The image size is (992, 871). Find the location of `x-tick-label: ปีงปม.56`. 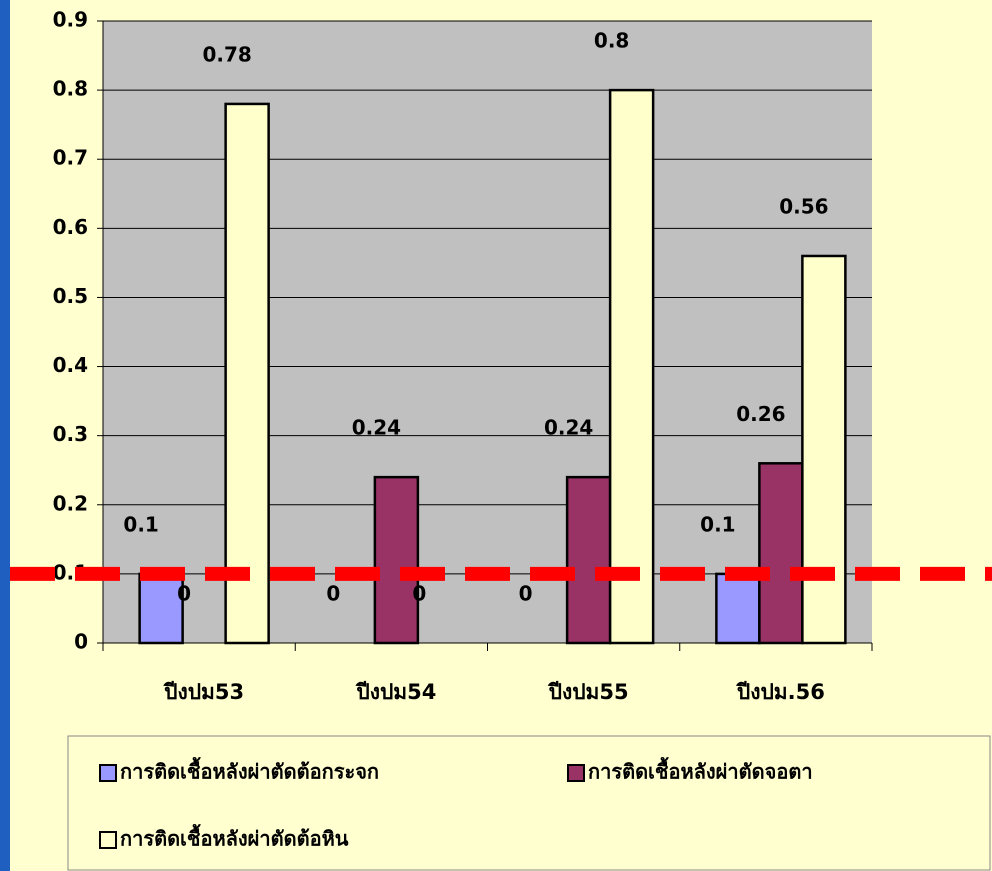

x-tick-label: ปีงปม.56 is located at coordinates (780, 692).